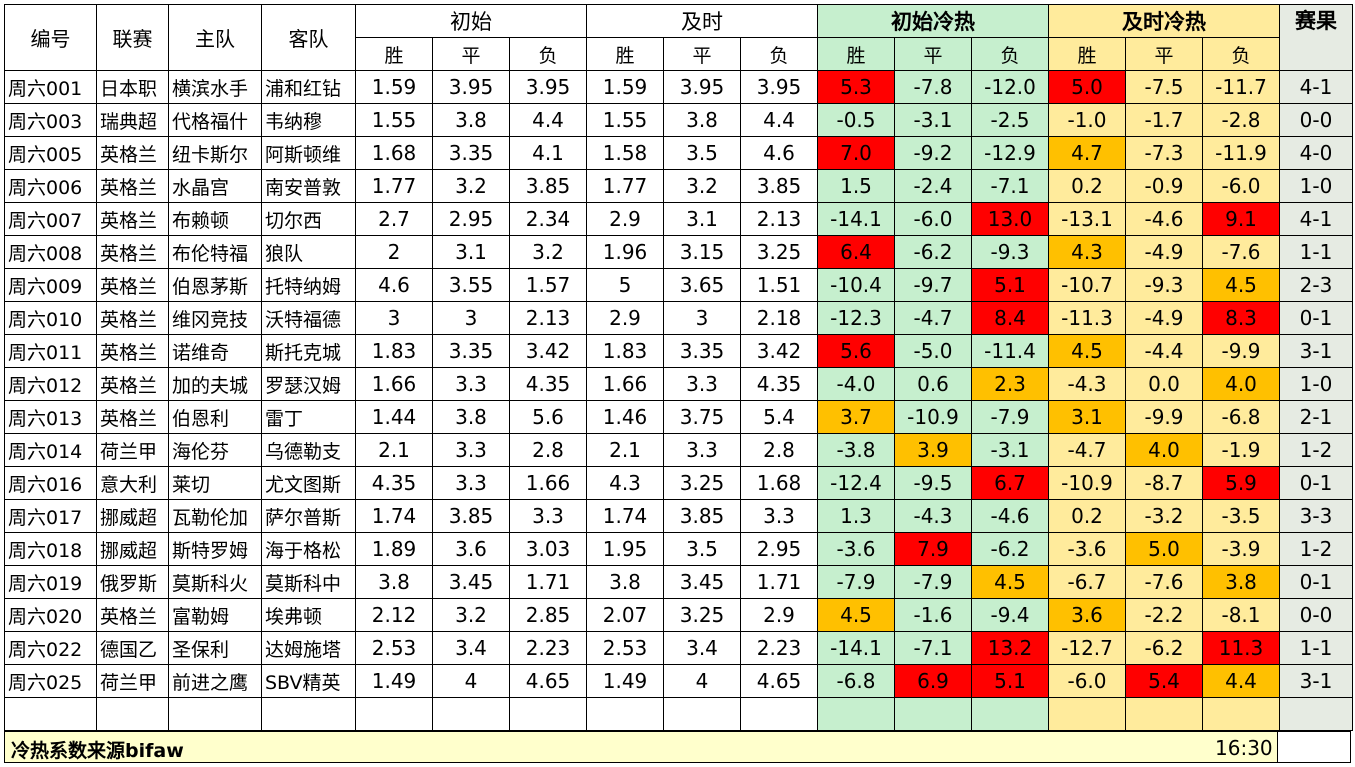 Image resolution: width=1355 pixels, height=767 pixels. I want to click on initial-heat-loss: 5.1, so click(1010, 285).